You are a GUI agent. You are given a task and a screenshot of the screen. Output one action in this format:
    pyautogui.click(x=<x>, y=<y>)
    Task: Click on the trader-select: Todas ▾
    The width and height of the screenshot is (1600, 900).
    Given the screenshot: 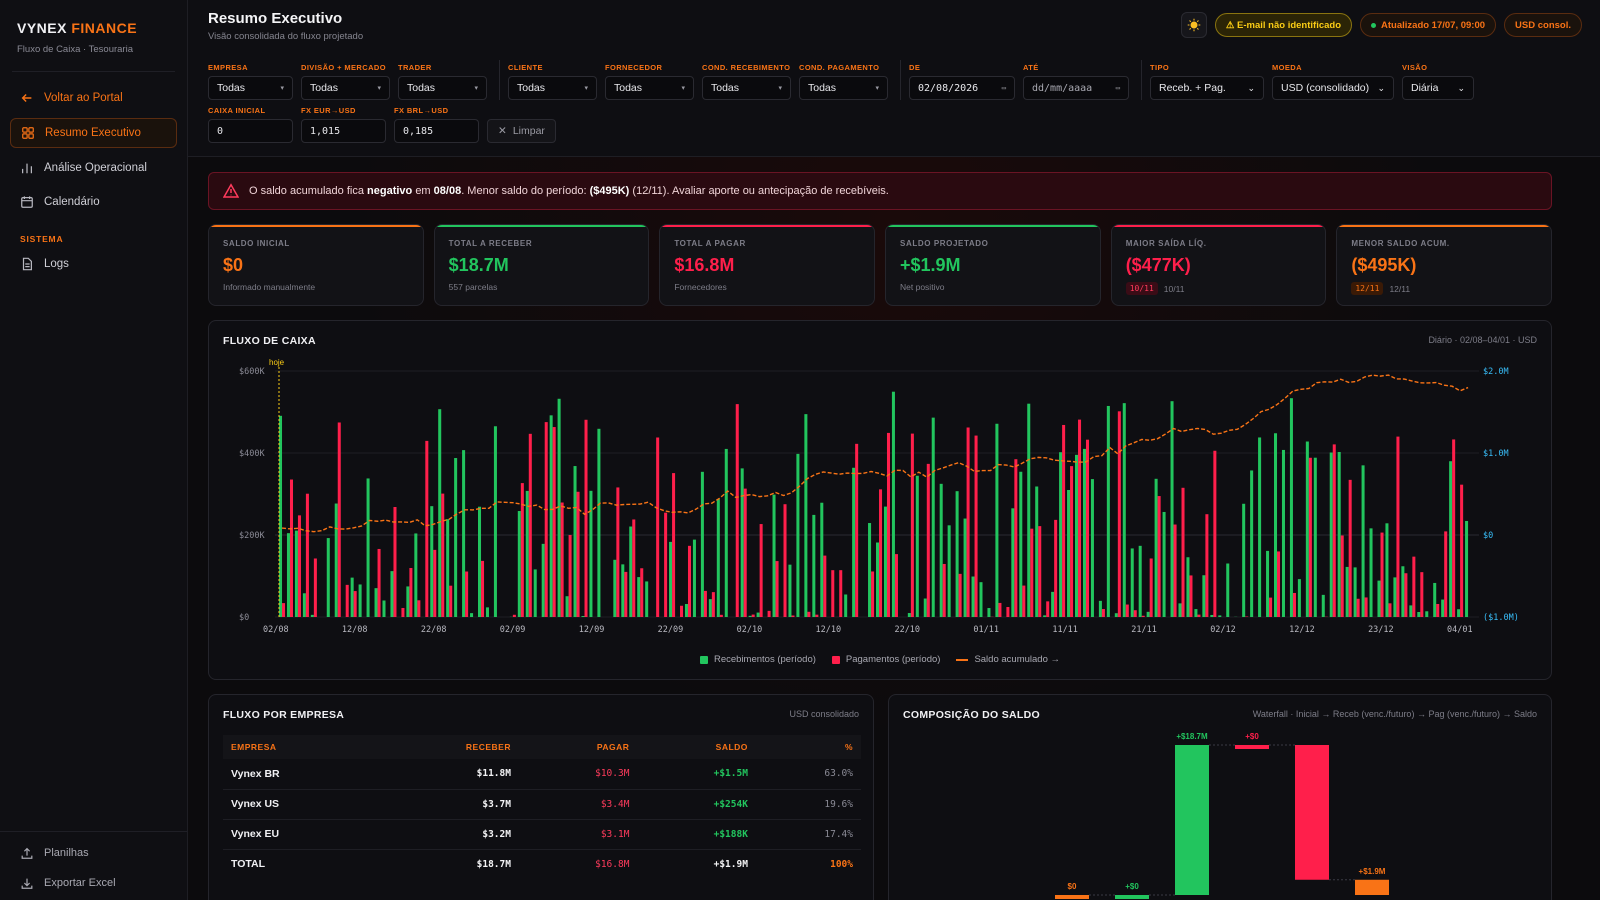 What is the action you would take?
    pyautogui.click(x=442, y=88)
    